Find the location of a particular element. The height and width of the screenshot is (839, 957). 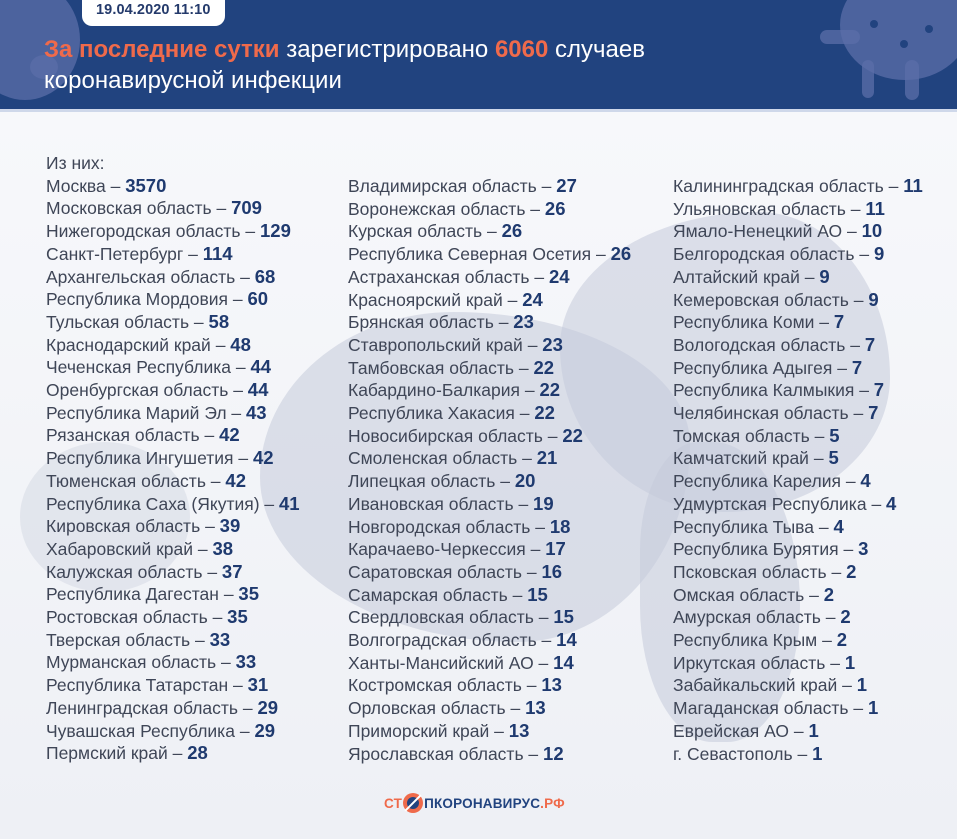

region-name: Приморский край is located at coordinates (419, 730).